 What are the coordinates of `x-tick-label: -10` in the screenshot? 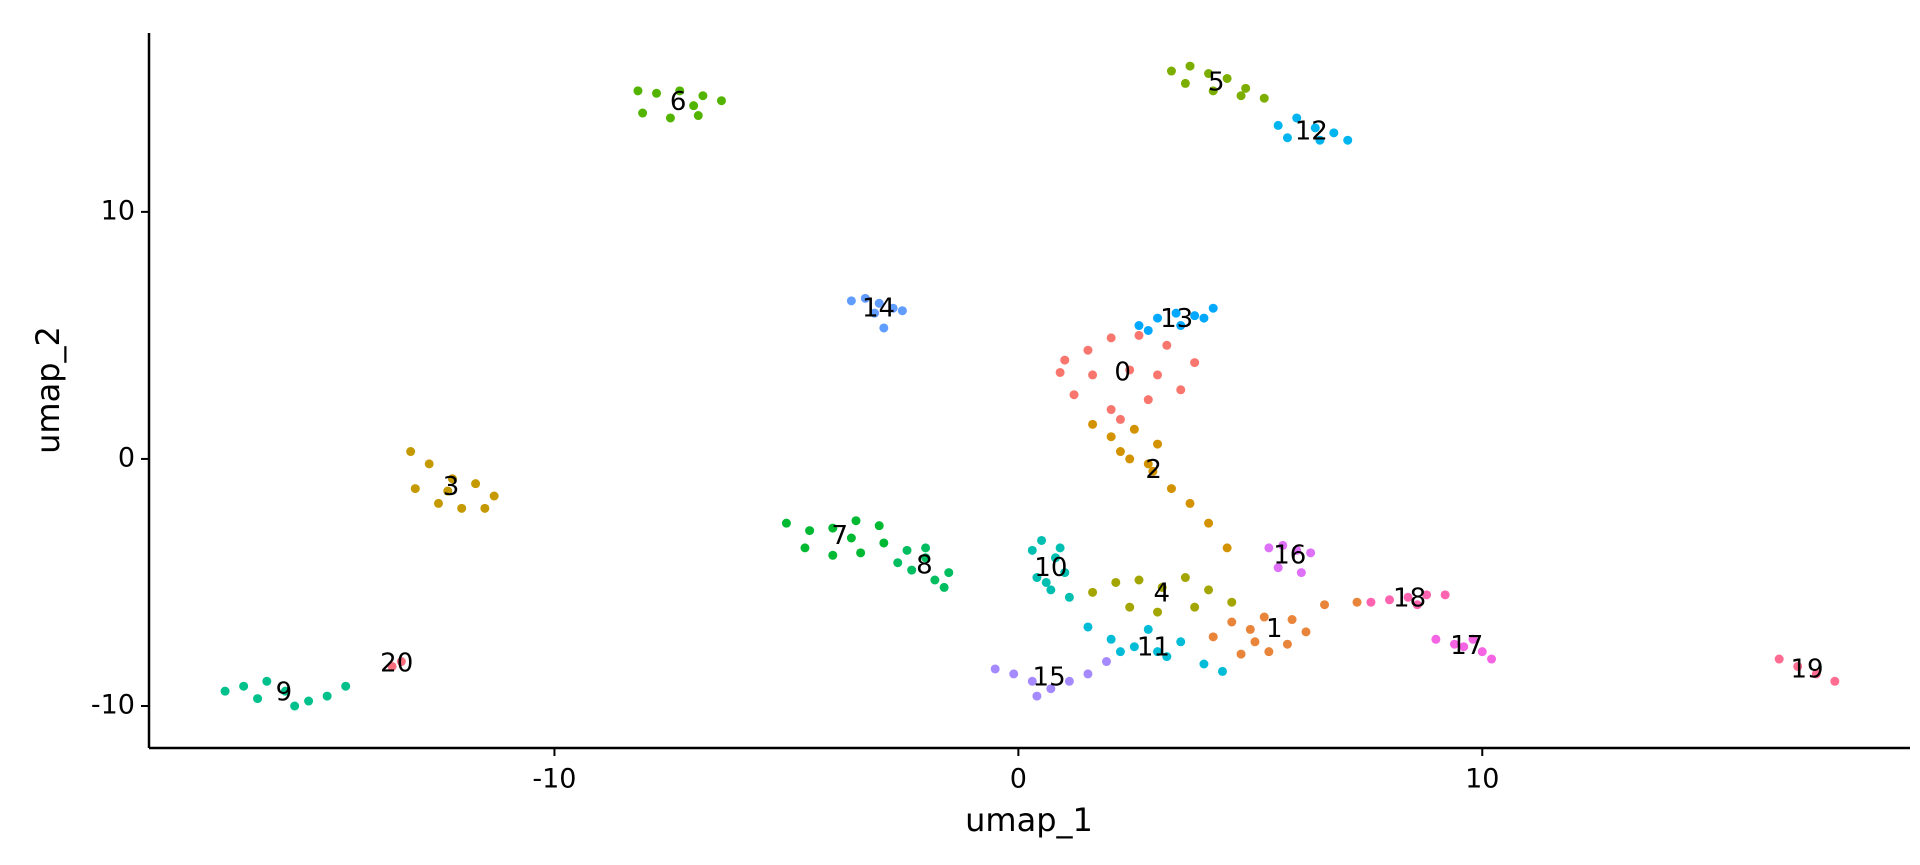 It's located at (554, 779).